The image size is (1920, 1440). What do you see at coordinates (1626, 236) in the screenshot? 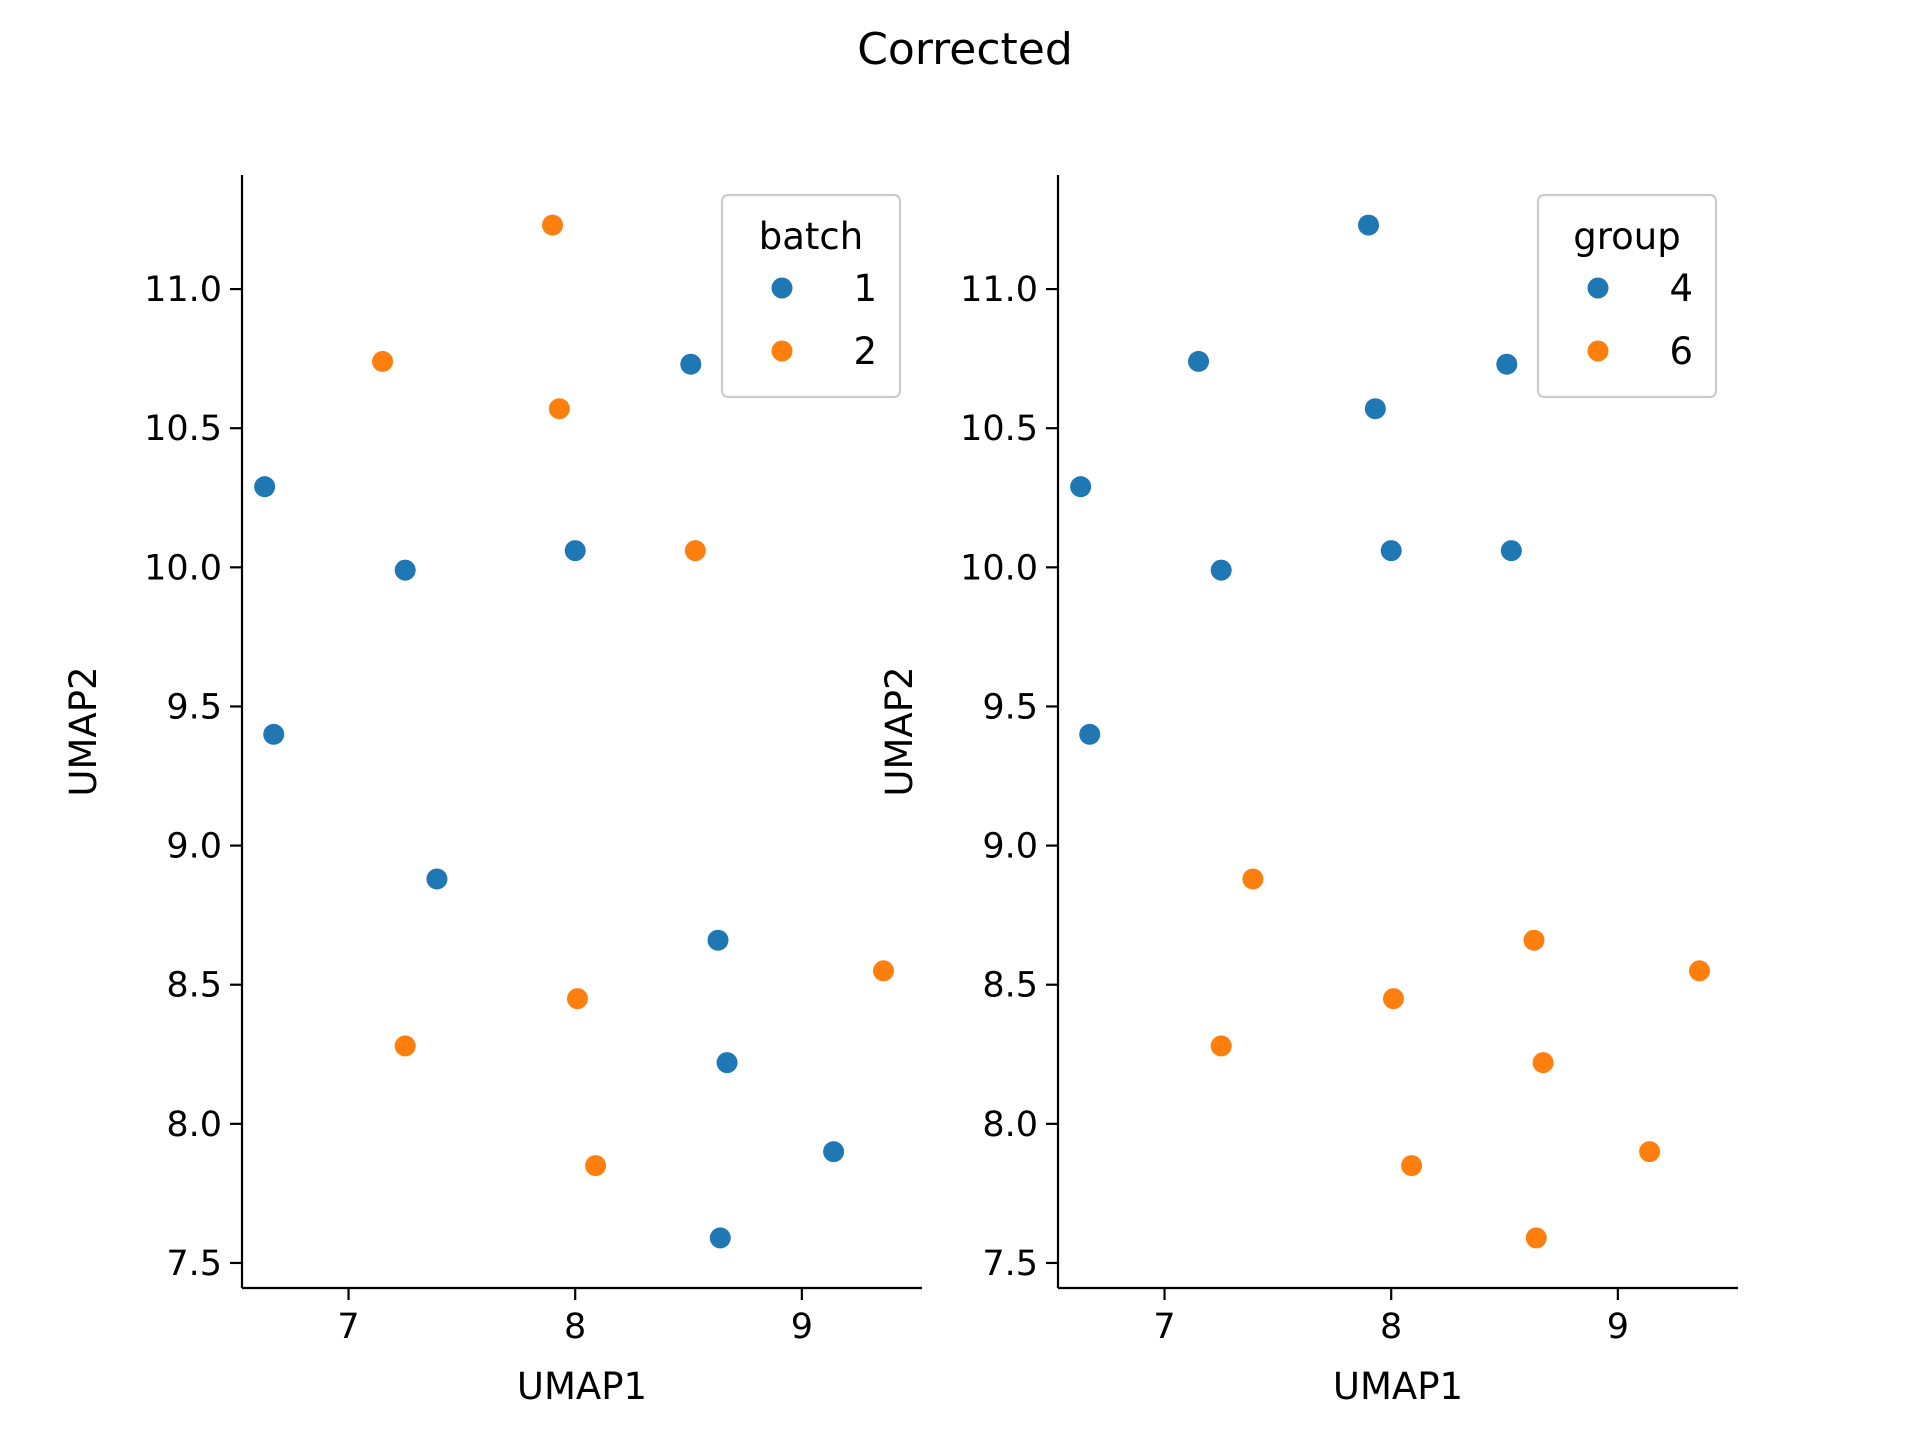
I see `legend-title: group` at bounding box center [1626, 236].